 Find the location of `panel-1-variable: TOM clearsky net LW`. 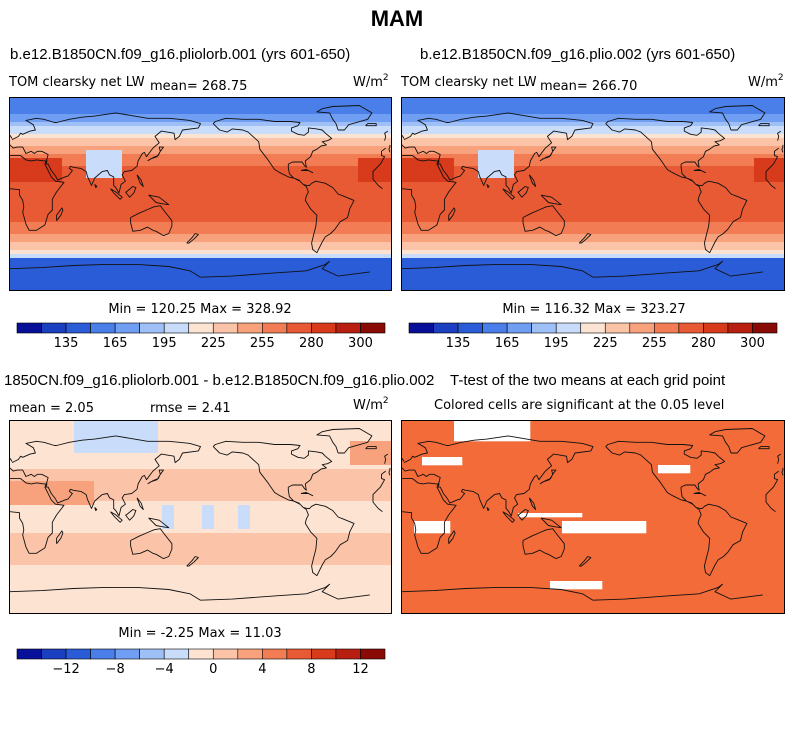

panel-1-variable: TOM clearsky net LW is located at coordinates (77, 82).